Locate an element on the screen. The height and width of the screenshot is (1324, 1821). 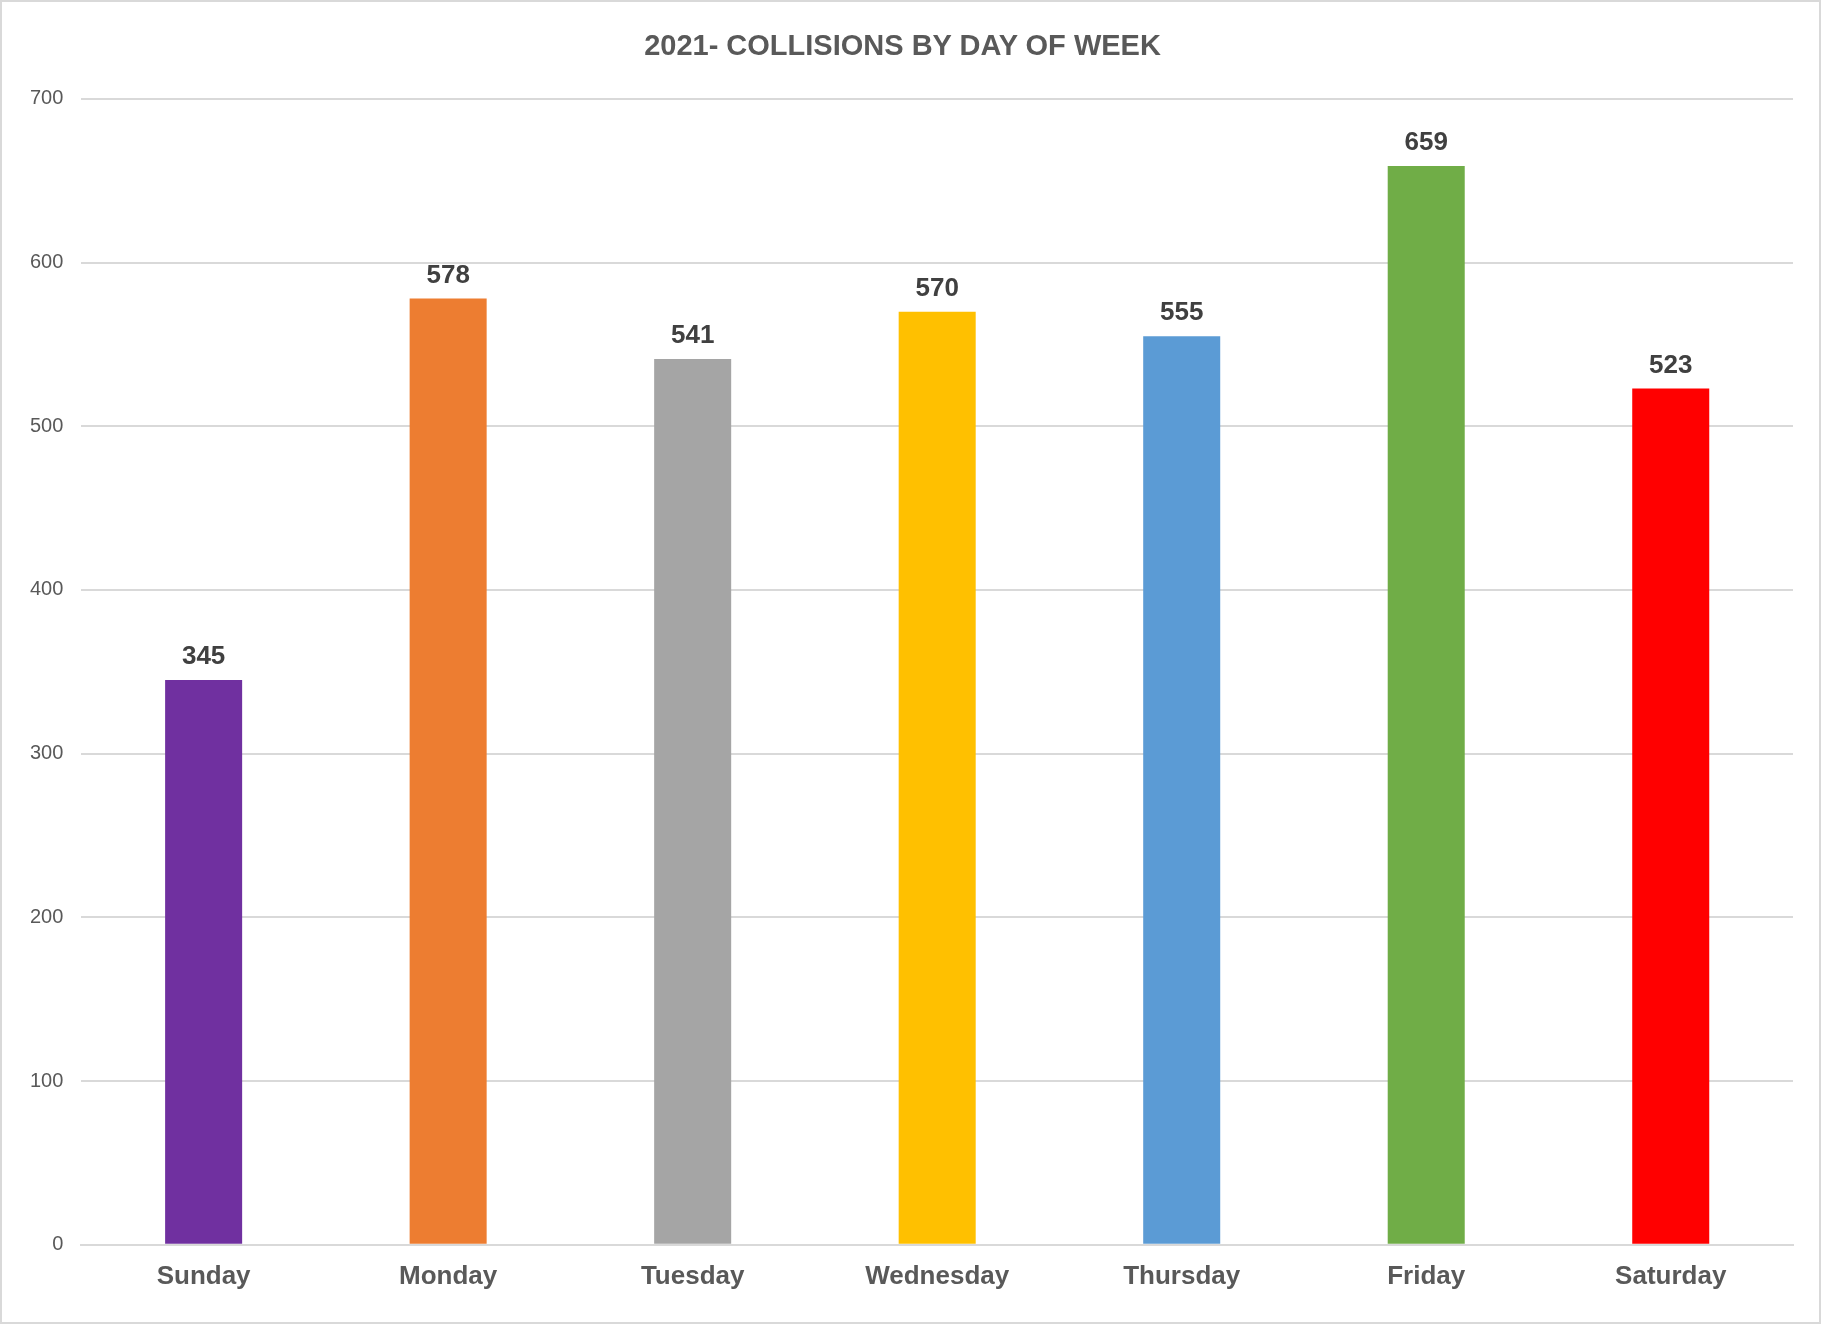
y-tick-label: 100 is located at coordinates (46, 1079).